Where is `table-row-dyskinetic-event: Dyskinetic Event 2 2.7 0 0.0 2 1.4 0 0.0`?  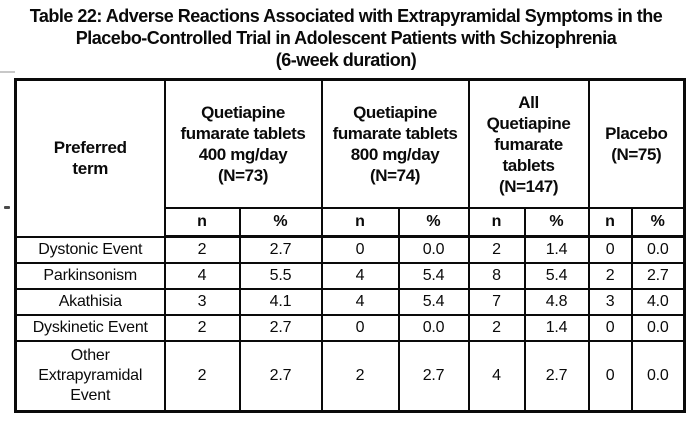 table-row-dyskinetic-event: Dyskinetic Event 2 2.7 0 0.0 2 1.4 0 0.0 is located at coordinates (350, 328).